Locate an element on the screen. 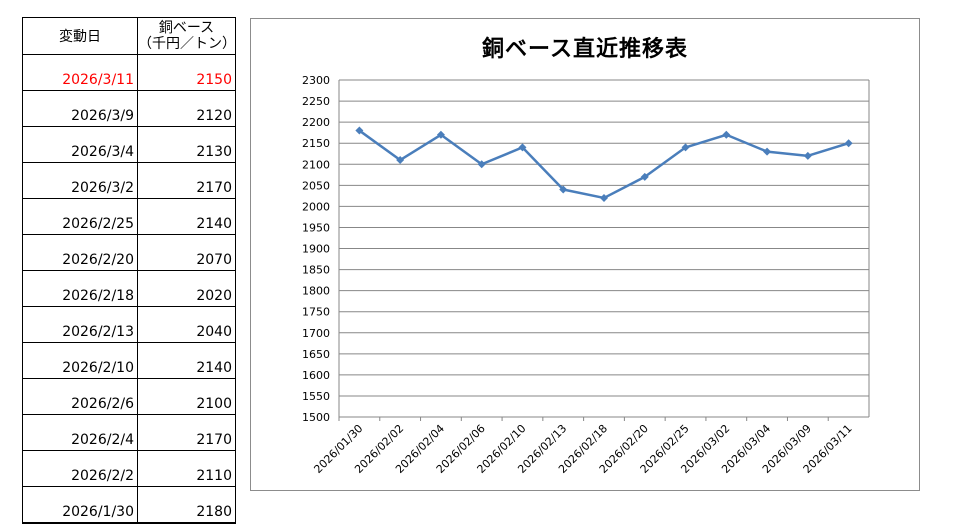  y-tick-label: 1700 is located at coordinates (316, 333).